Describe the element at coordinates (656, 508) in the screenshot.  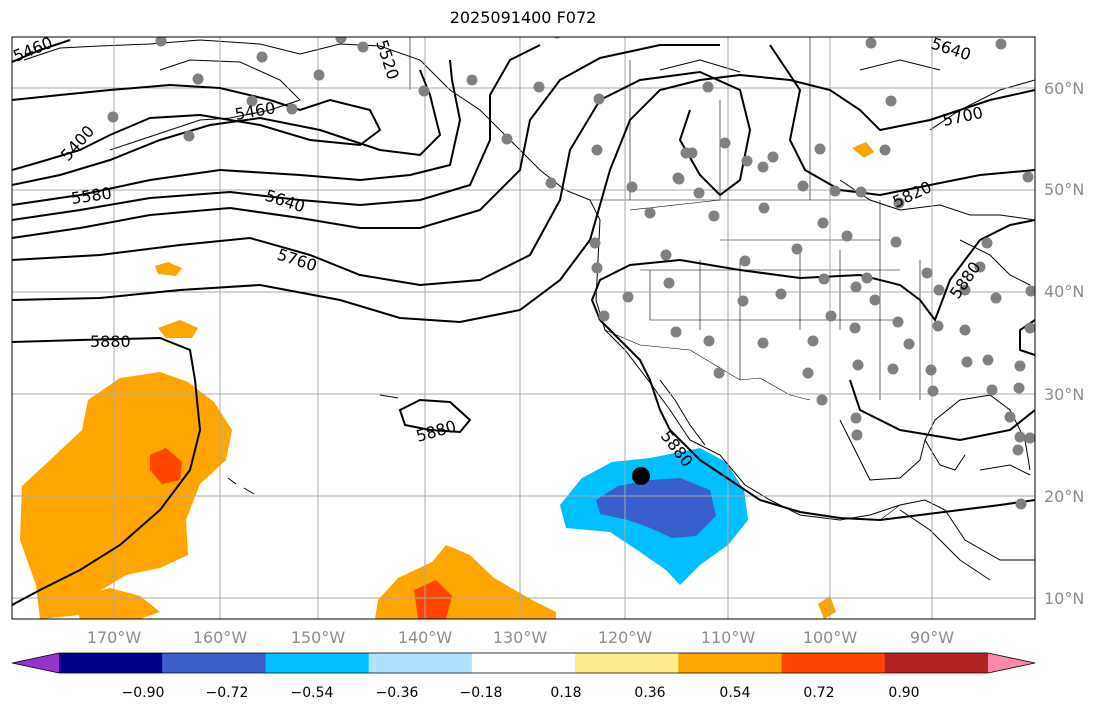
I see `negative-anomaly-baja-core` at that location.